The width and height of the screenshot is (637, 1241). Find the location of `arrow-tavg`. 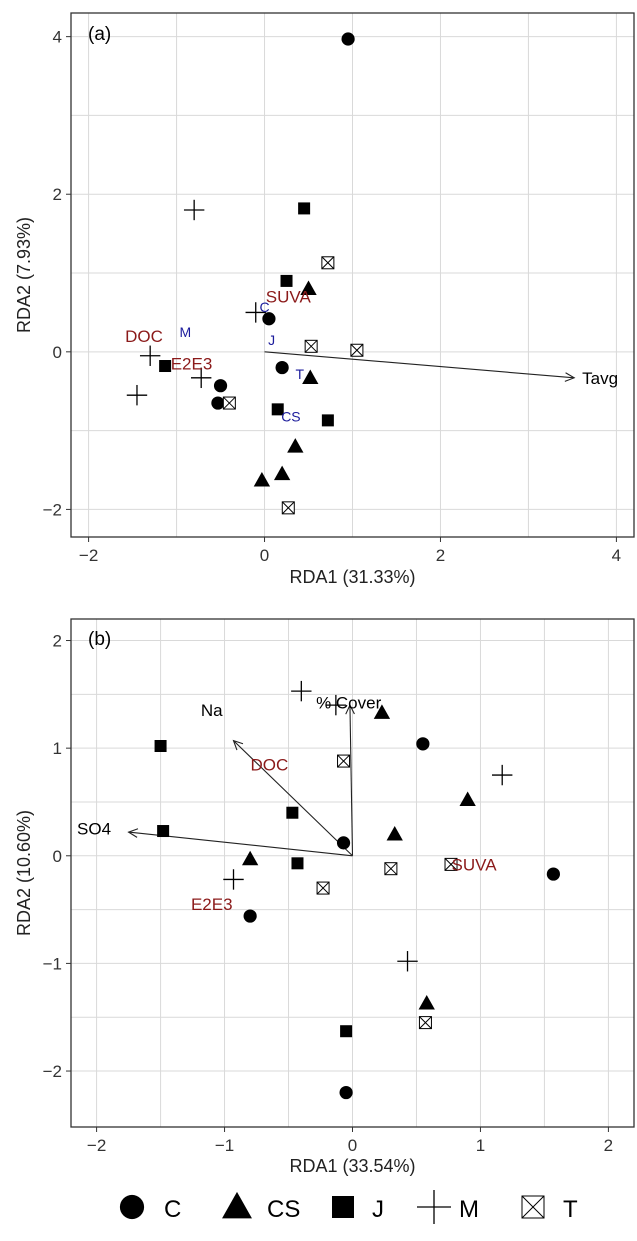

arrow-tavg is located at coordinates (420, 366).